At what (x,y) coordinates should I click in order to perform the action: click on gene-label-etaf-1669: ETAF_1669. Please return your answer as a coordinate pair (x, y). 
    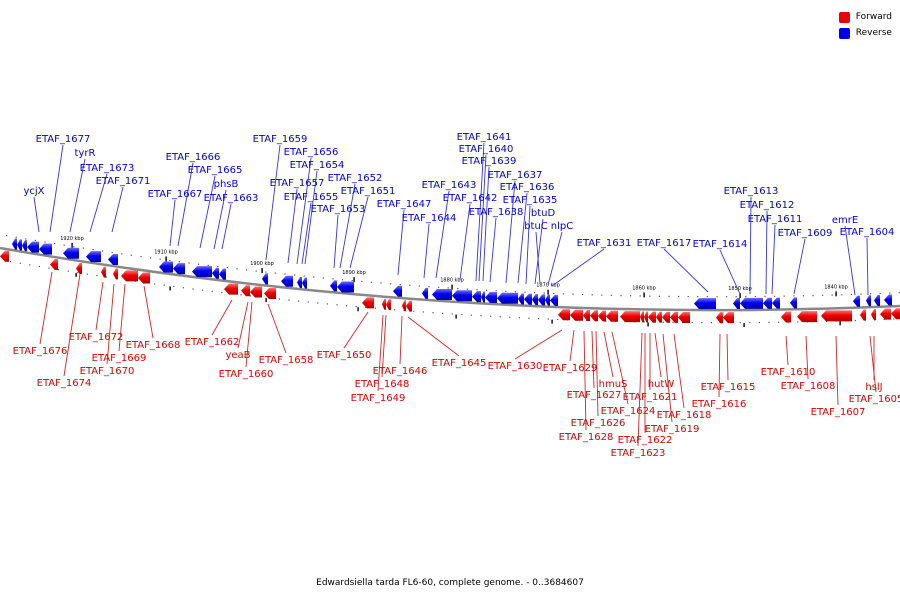
    Looking at the image, I should click on (119, 358).